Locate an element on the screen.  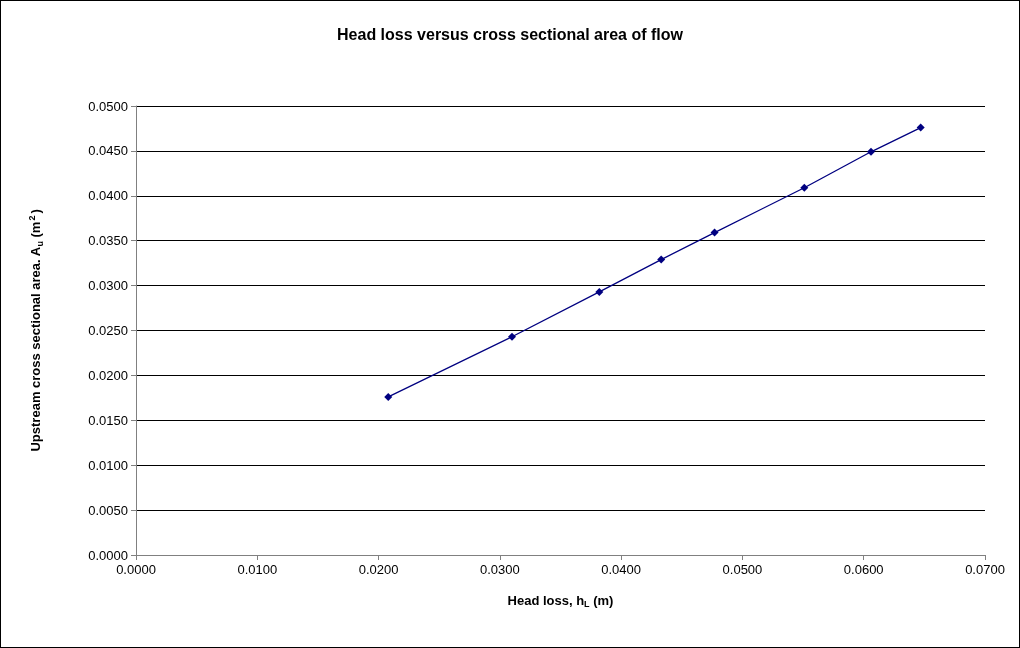
y-tick-label: 0.0400 is located at coordinates (108, 196).